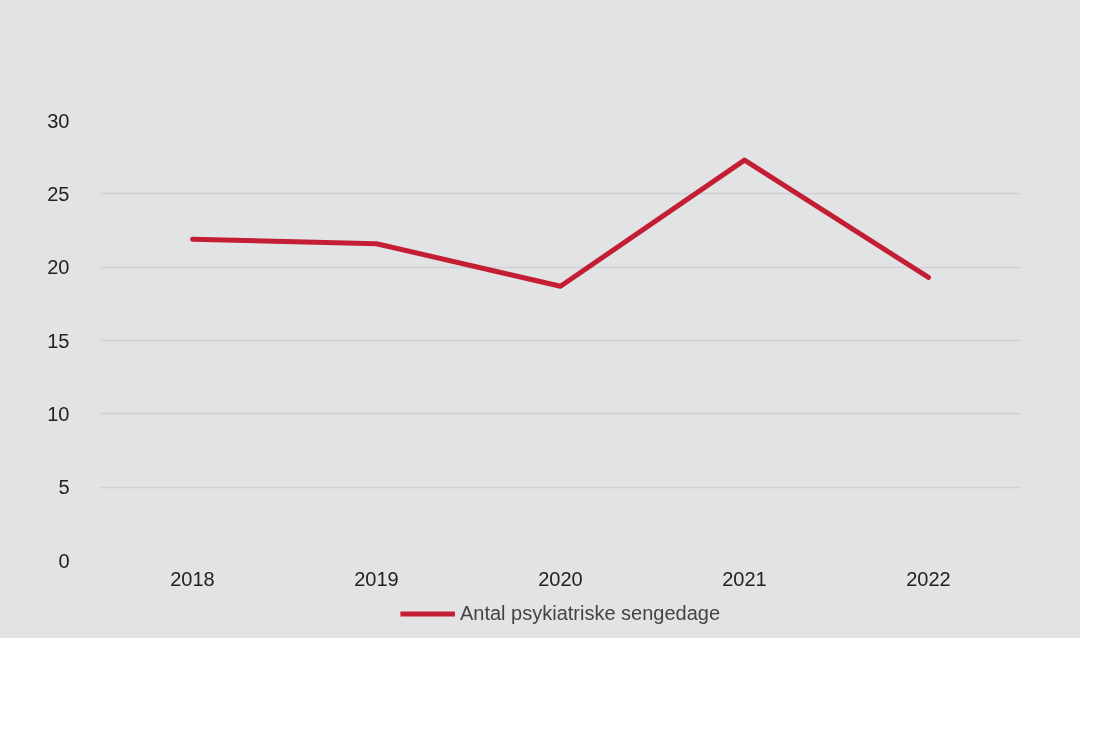  I want to click on x-tick-label: 2018, so click(192, 578).